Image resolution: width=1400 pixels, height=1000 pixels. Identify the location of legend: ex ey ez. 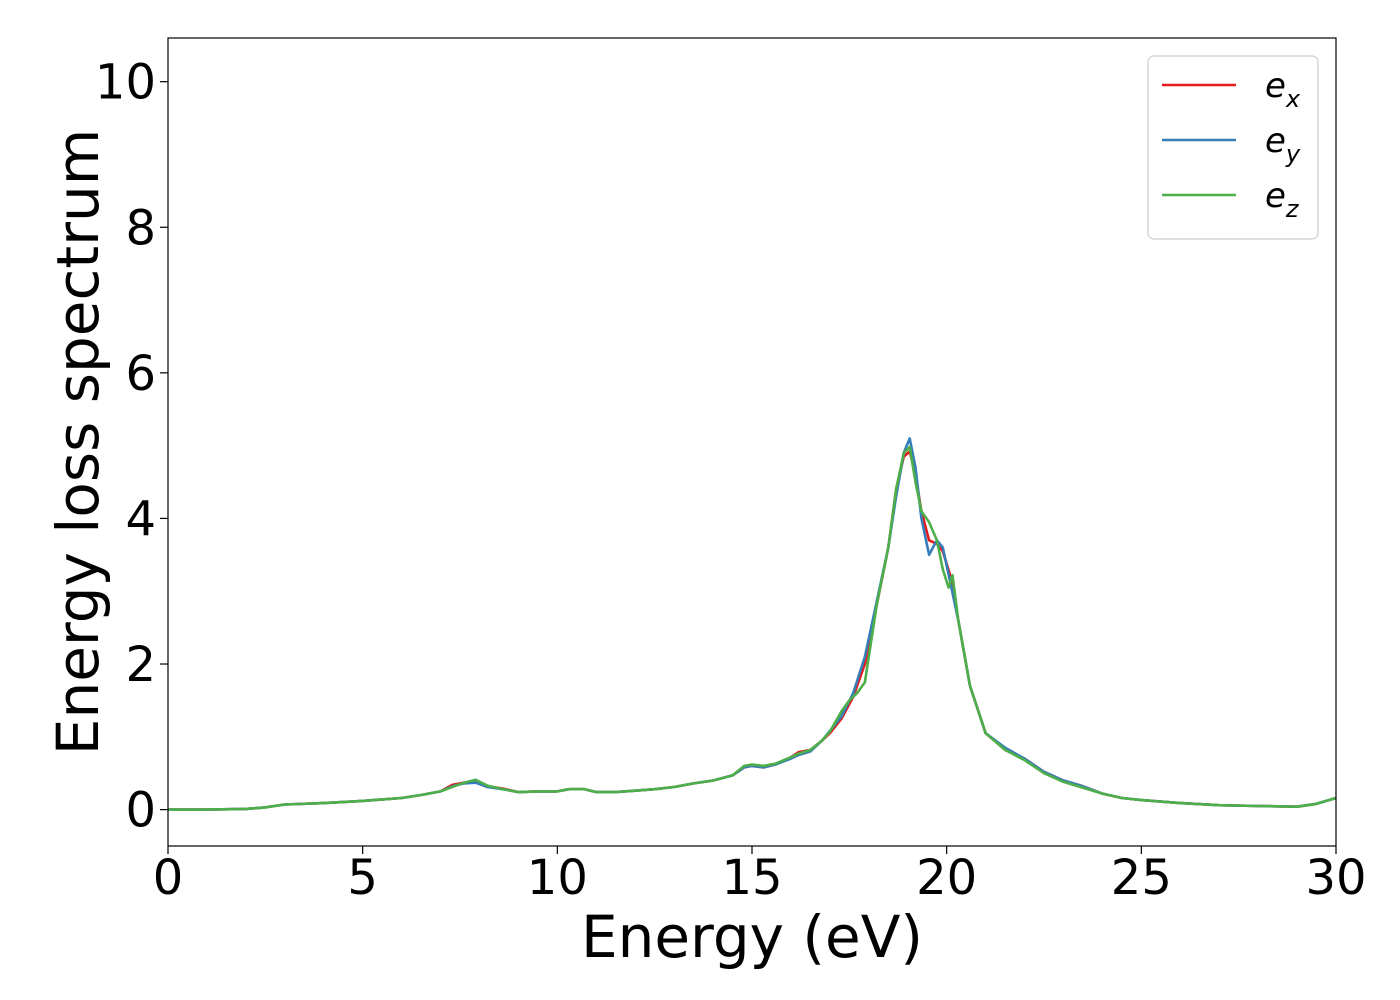
(1233, 147).